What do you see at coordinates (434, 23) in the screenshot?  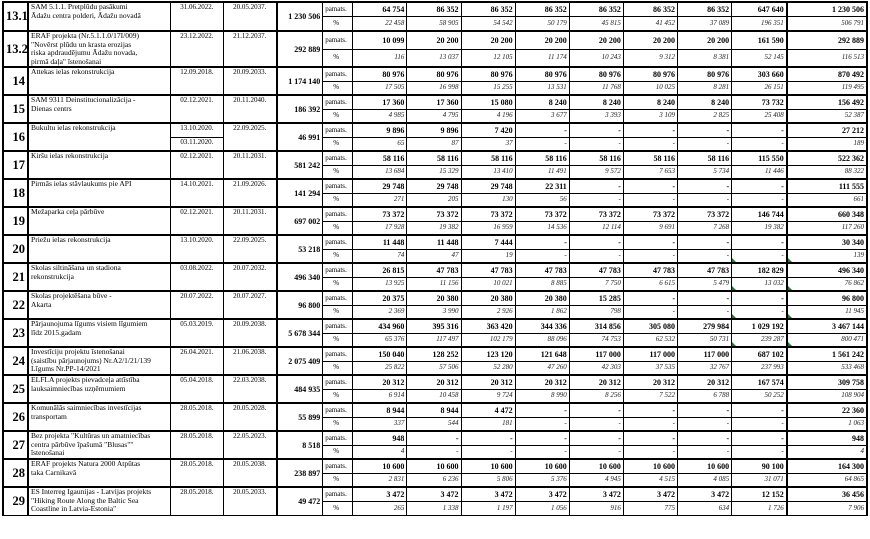 I see `interest-value: 58 905` at bounding box center [434, 23].